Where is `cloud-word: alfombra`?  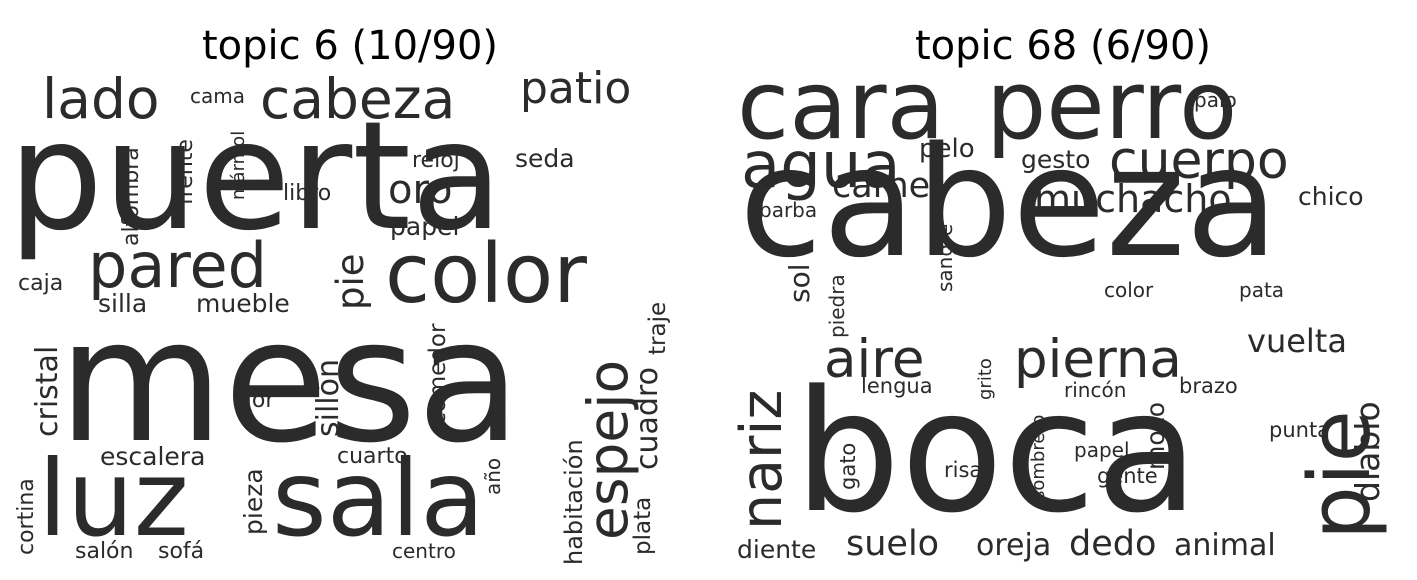
cloud-word: alfombra is located at coordinates (131, 196).